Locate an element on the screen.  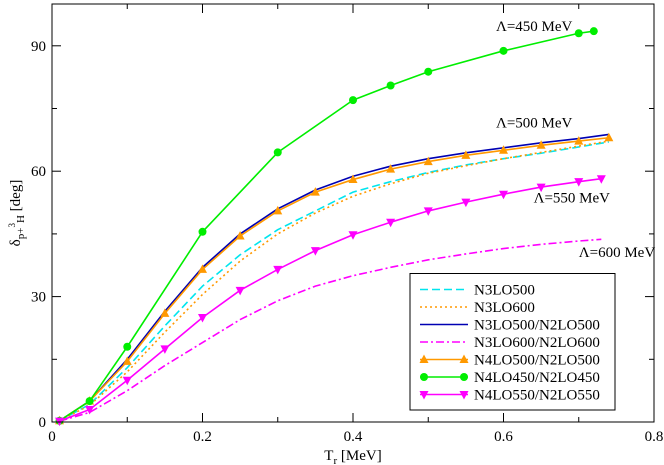
legend-entry: N3LO500/N2LO500 is located at coordinates (510, 326).